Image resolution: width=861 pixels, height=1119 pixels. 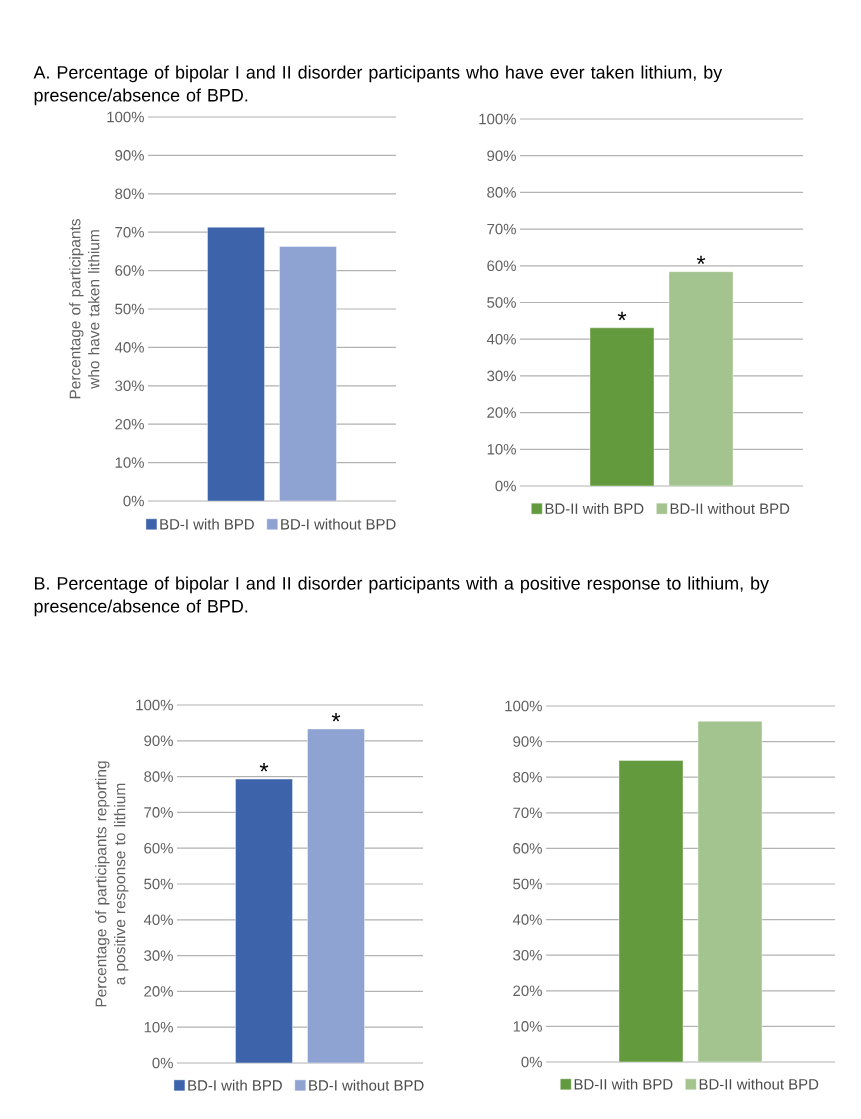 I want to click on y-axis-title: Percentage of participants reporting a positive response to lithium, so click(x=112, y=884).